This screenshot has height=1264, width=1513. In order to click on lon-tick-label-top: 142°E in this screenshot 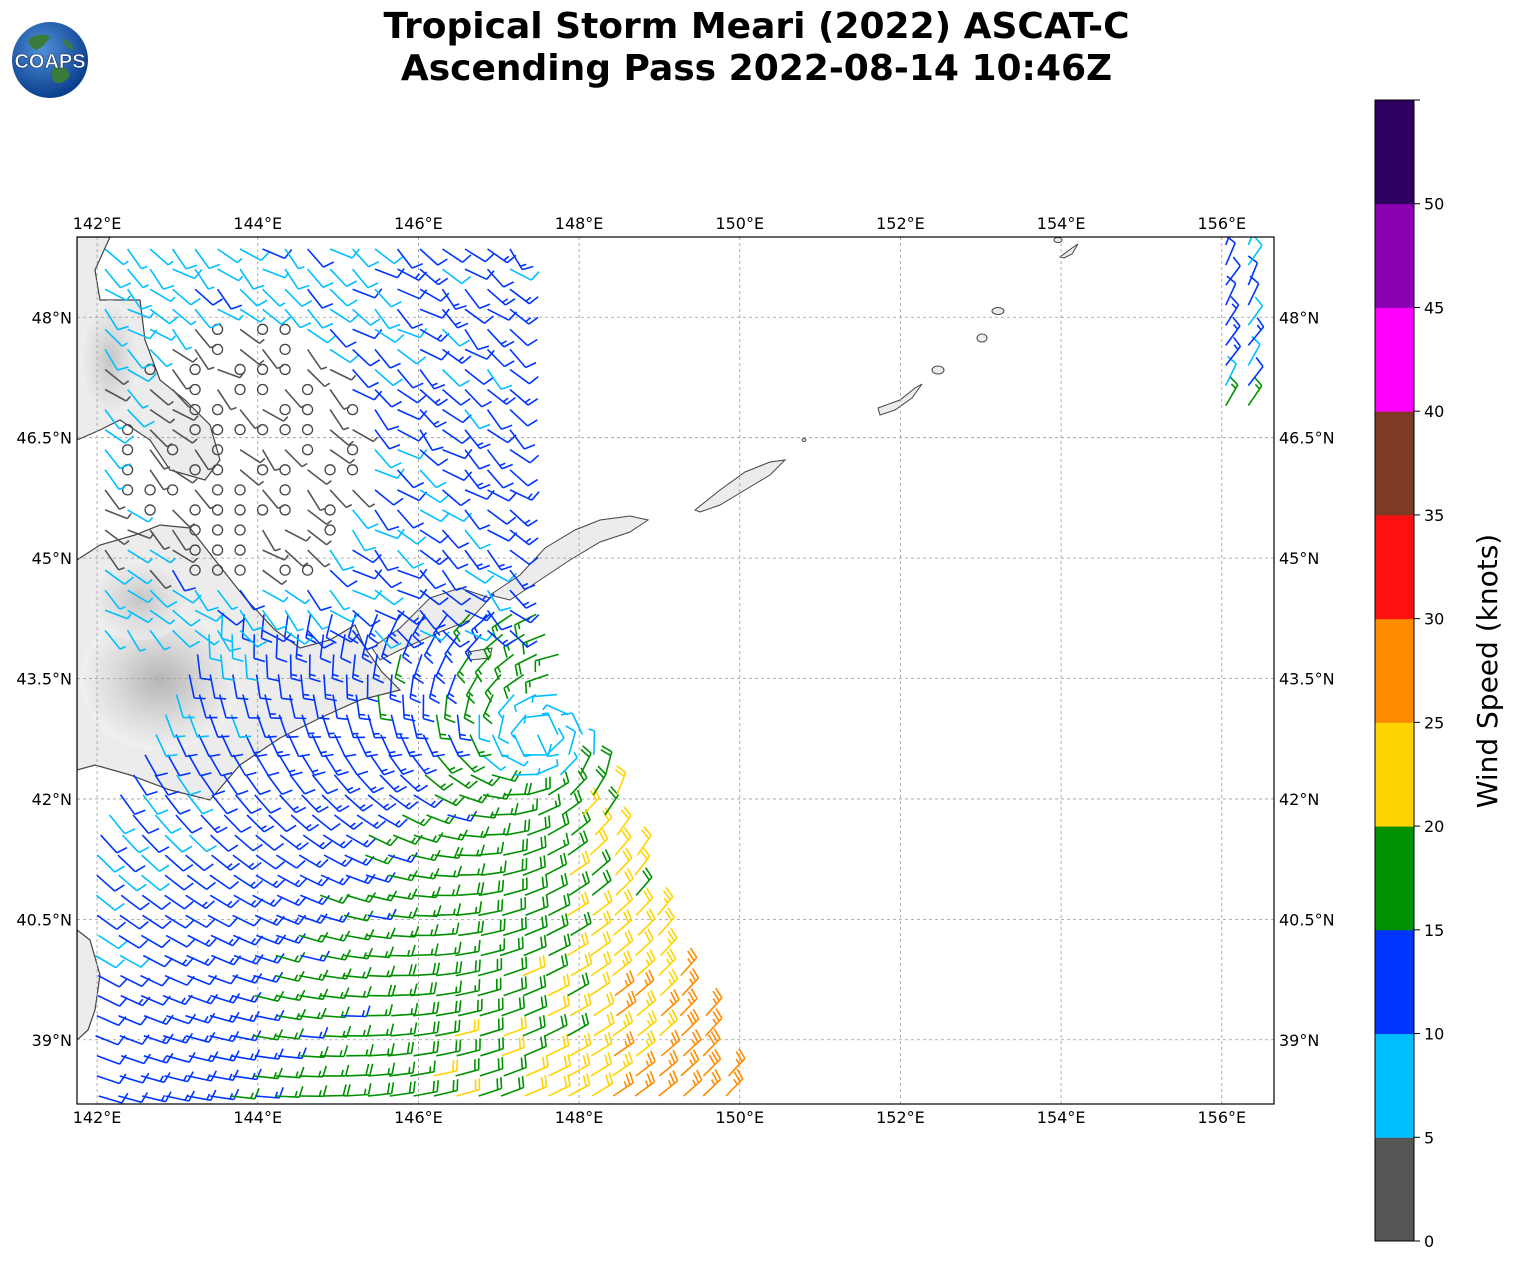, I will do `click(97, 223)`.